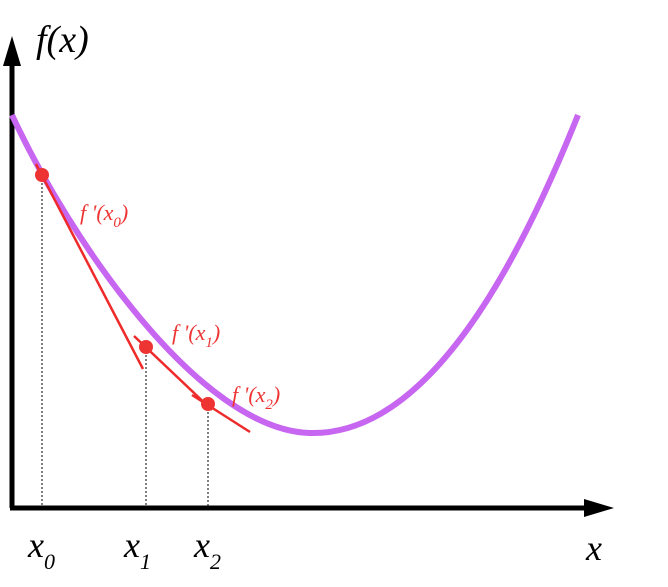 The image size is (668, 587). I want to click on tangent-label: f '(x1), so click(196, 335).